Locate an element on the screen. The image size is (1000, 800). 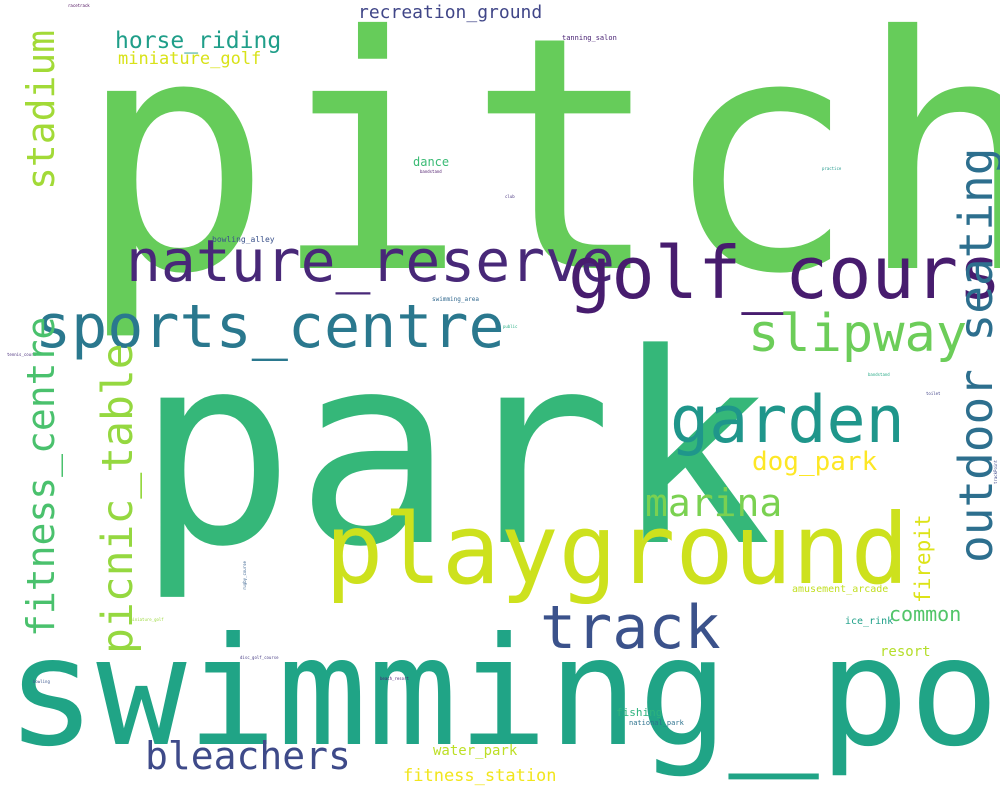
word-national-park: national_park is located at coordinates (656, 723).